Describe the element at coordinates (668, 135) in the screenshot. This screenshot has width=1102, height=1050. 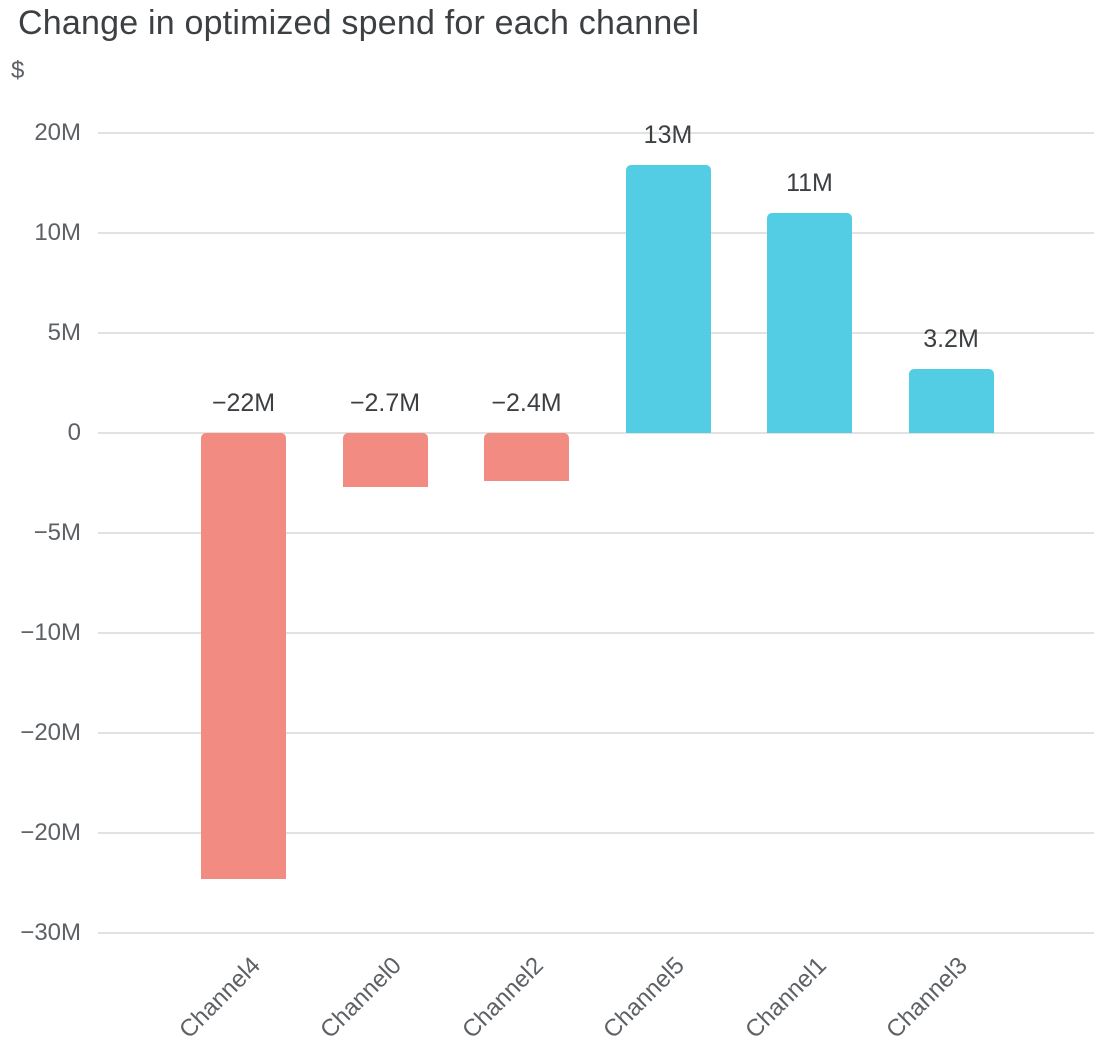
I see `bar-value-label: 13M` at that location.